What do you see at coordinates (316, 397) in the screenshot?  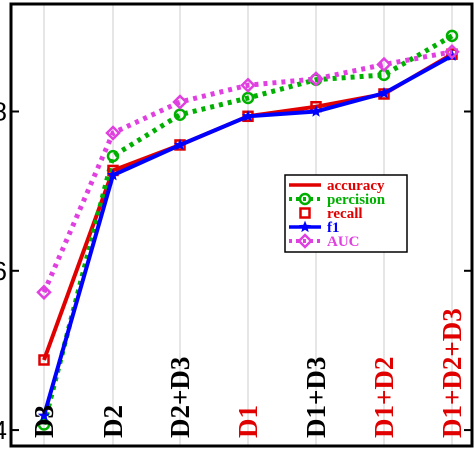 I see `x-tick-label: D1+D3` at bounding box center [316, 397].